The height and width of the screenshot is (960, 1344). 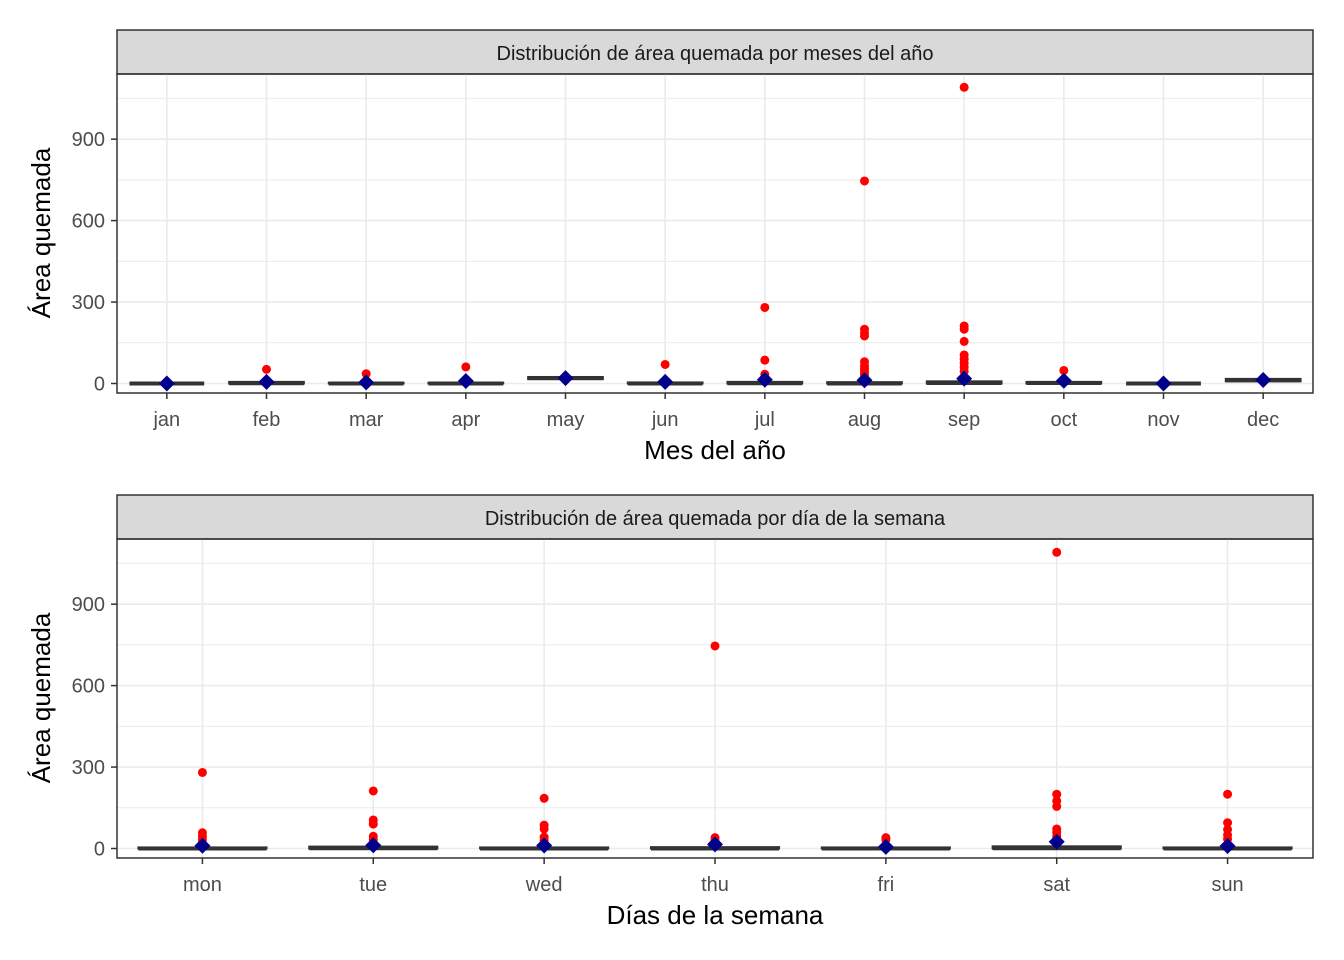 I want to click on box-wed, so click(x=544, y=823).